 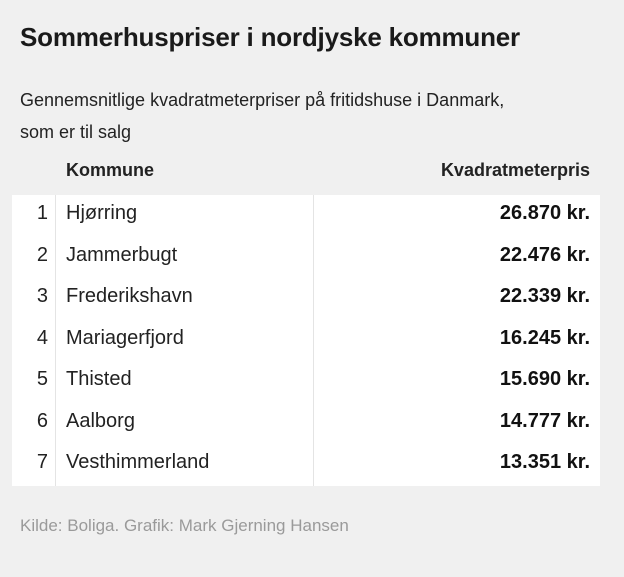 What do you see at coordinates (102, 213) in the screenshot?
I see `row-kommune: Hjørring` at bounding box center [102, 213].